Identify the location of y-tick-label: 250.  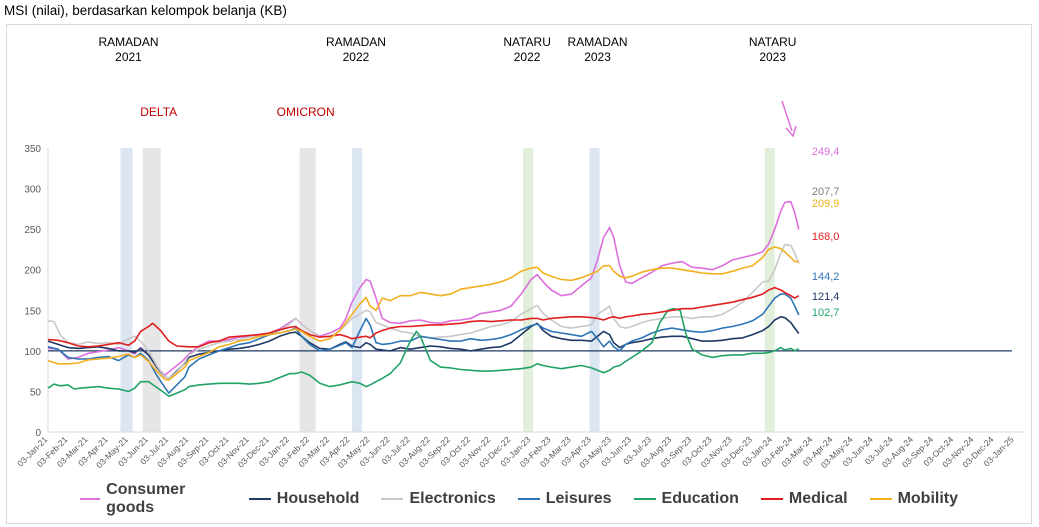
(32, 230).